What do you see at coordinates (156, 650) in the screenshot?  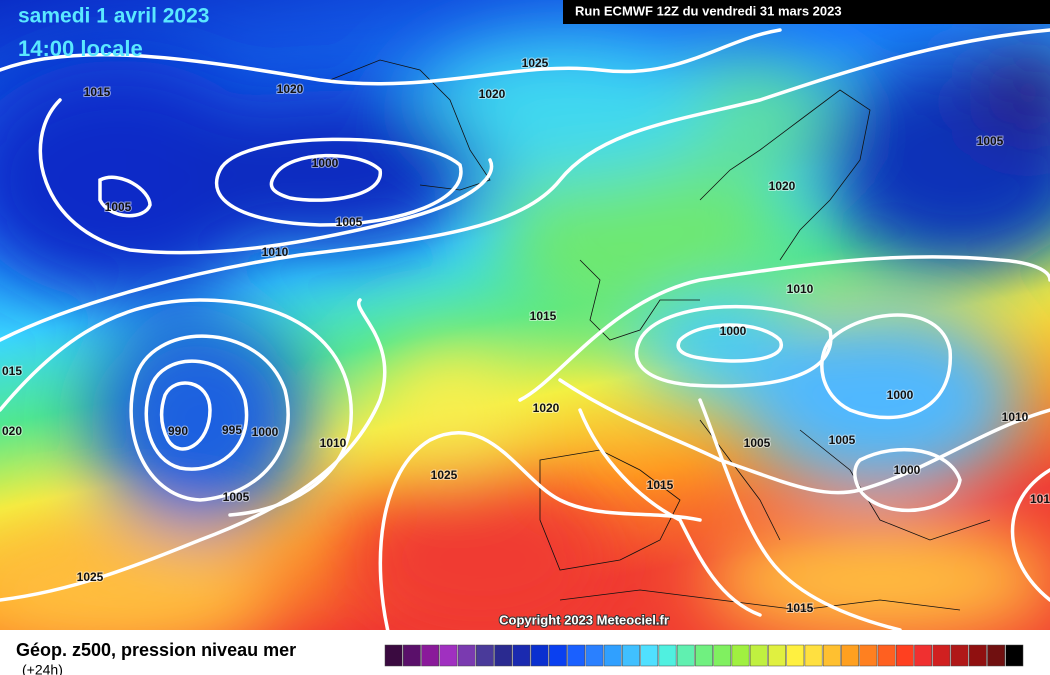 I see `legend-title: Géop. z500, pression niveau mer` at bounding box center [156, 650].